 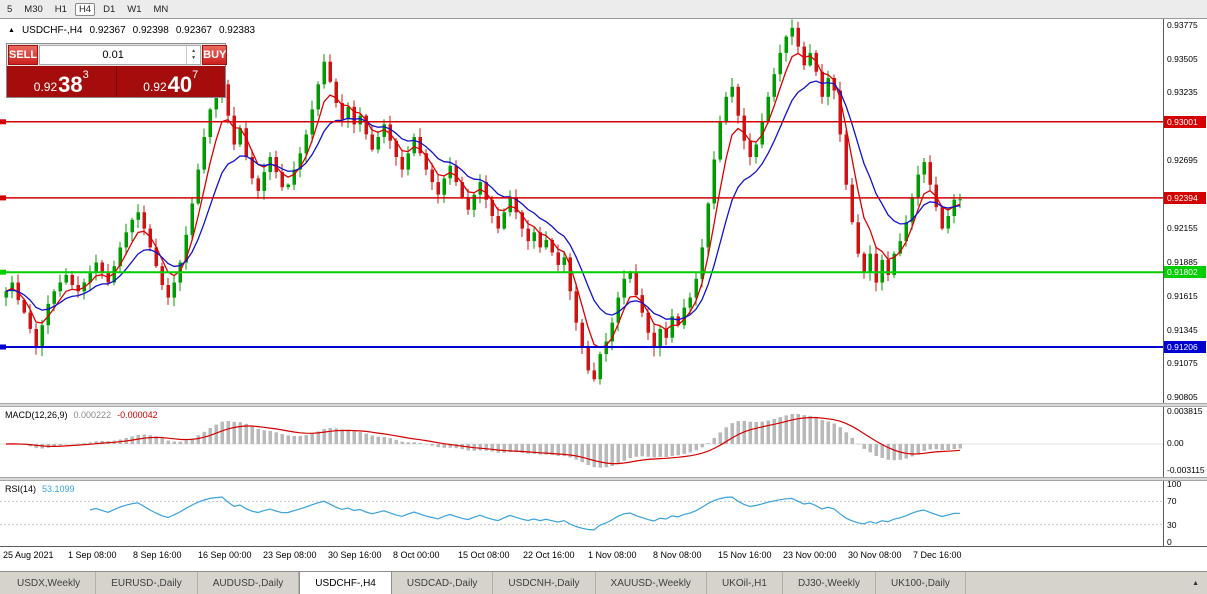 I want to click on macd-header: MACD(12,26,9) 0.000222 -0.000042, so click(x=81, y=415).